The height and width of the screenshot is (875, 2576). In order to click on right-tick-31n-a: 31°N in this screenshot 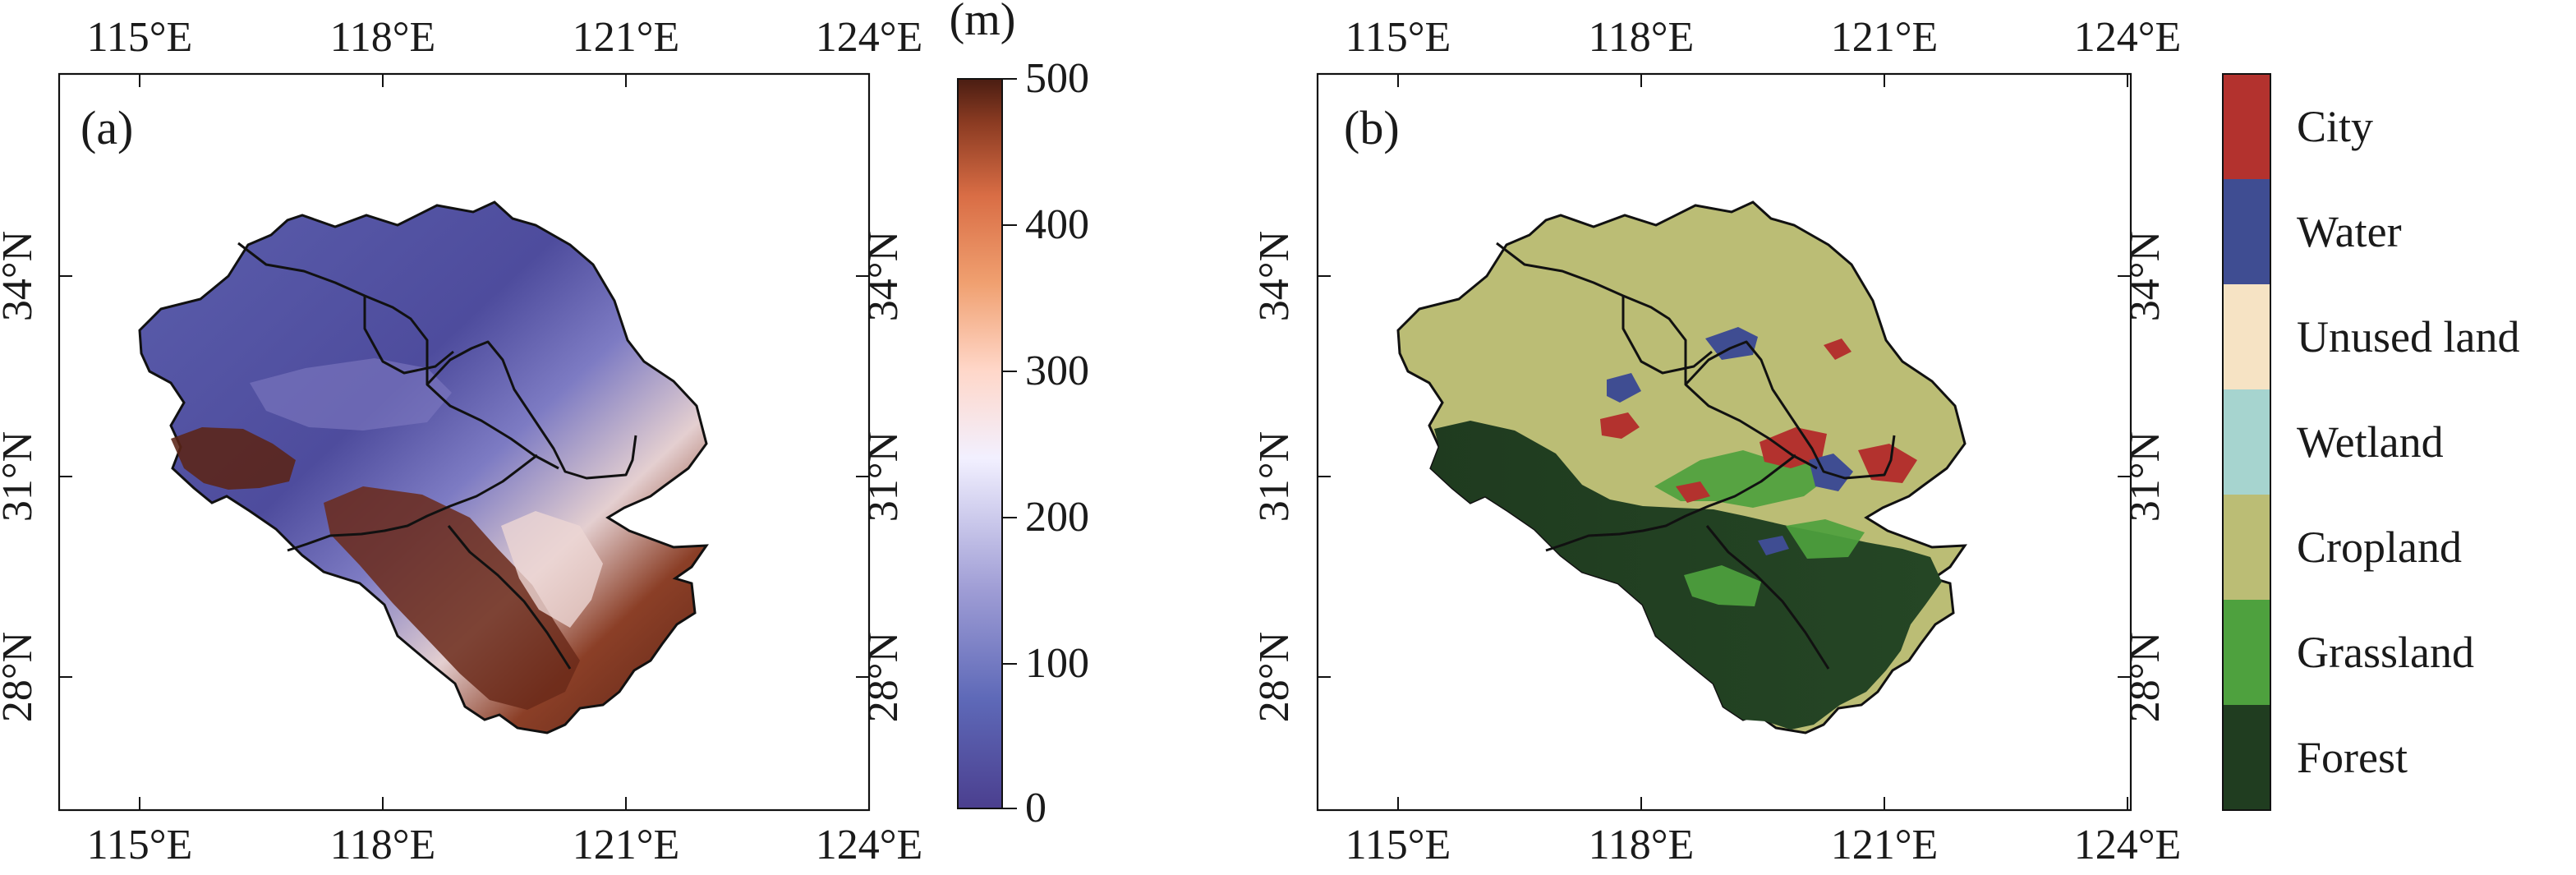, I will do `click(884, 476)`.